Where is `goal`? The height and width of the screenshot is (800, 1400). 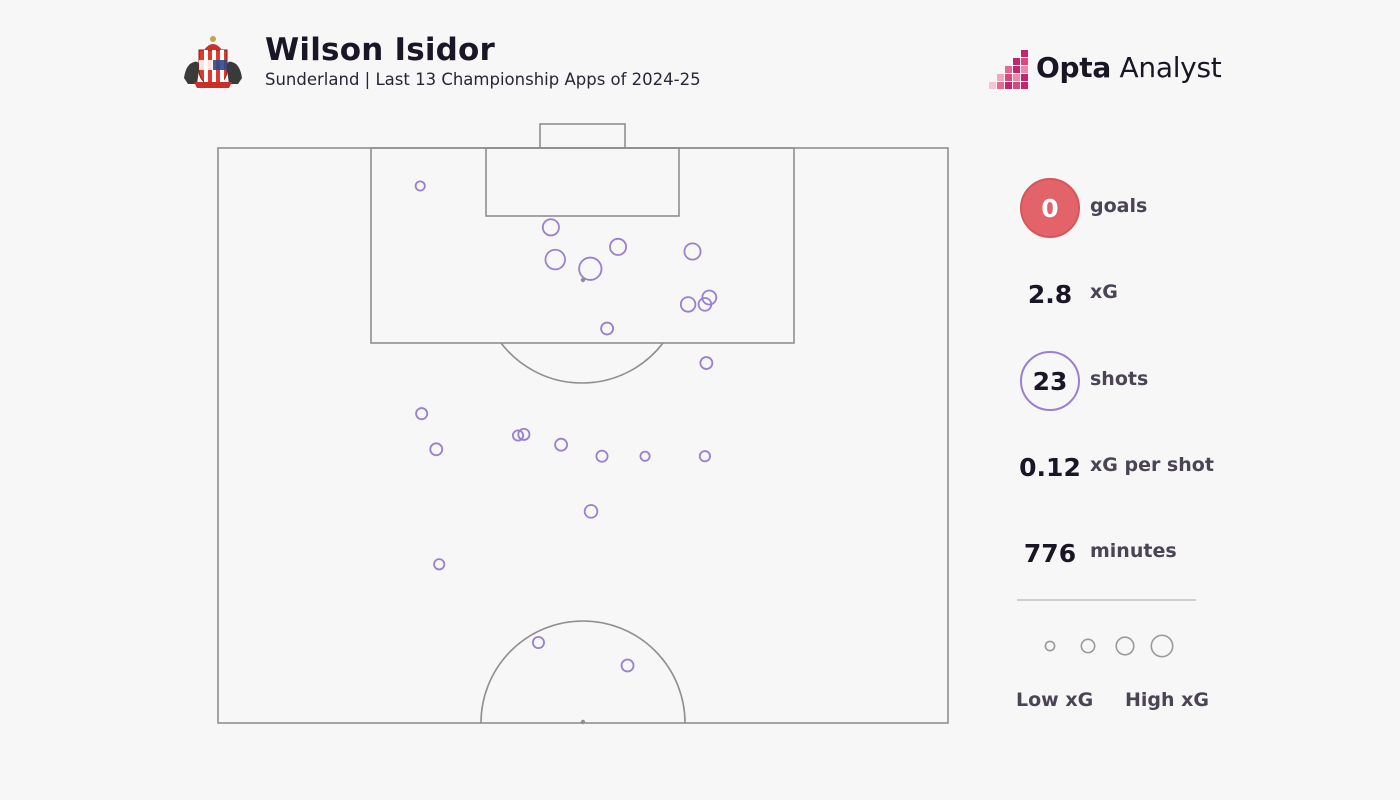 goal is located at coordinates (582, 136).